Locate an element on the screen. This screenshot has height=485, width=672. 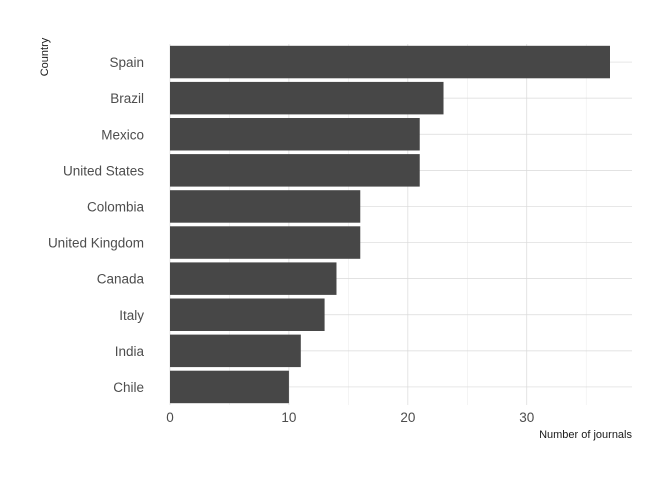
y-tick-label: India is located at coordinates (130, 351).